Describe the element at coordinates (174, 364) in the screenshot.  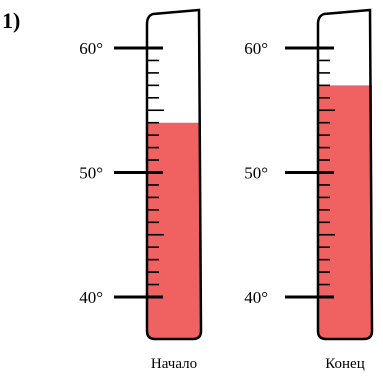
I see `thermometer-1-caption: Начало` at that location.